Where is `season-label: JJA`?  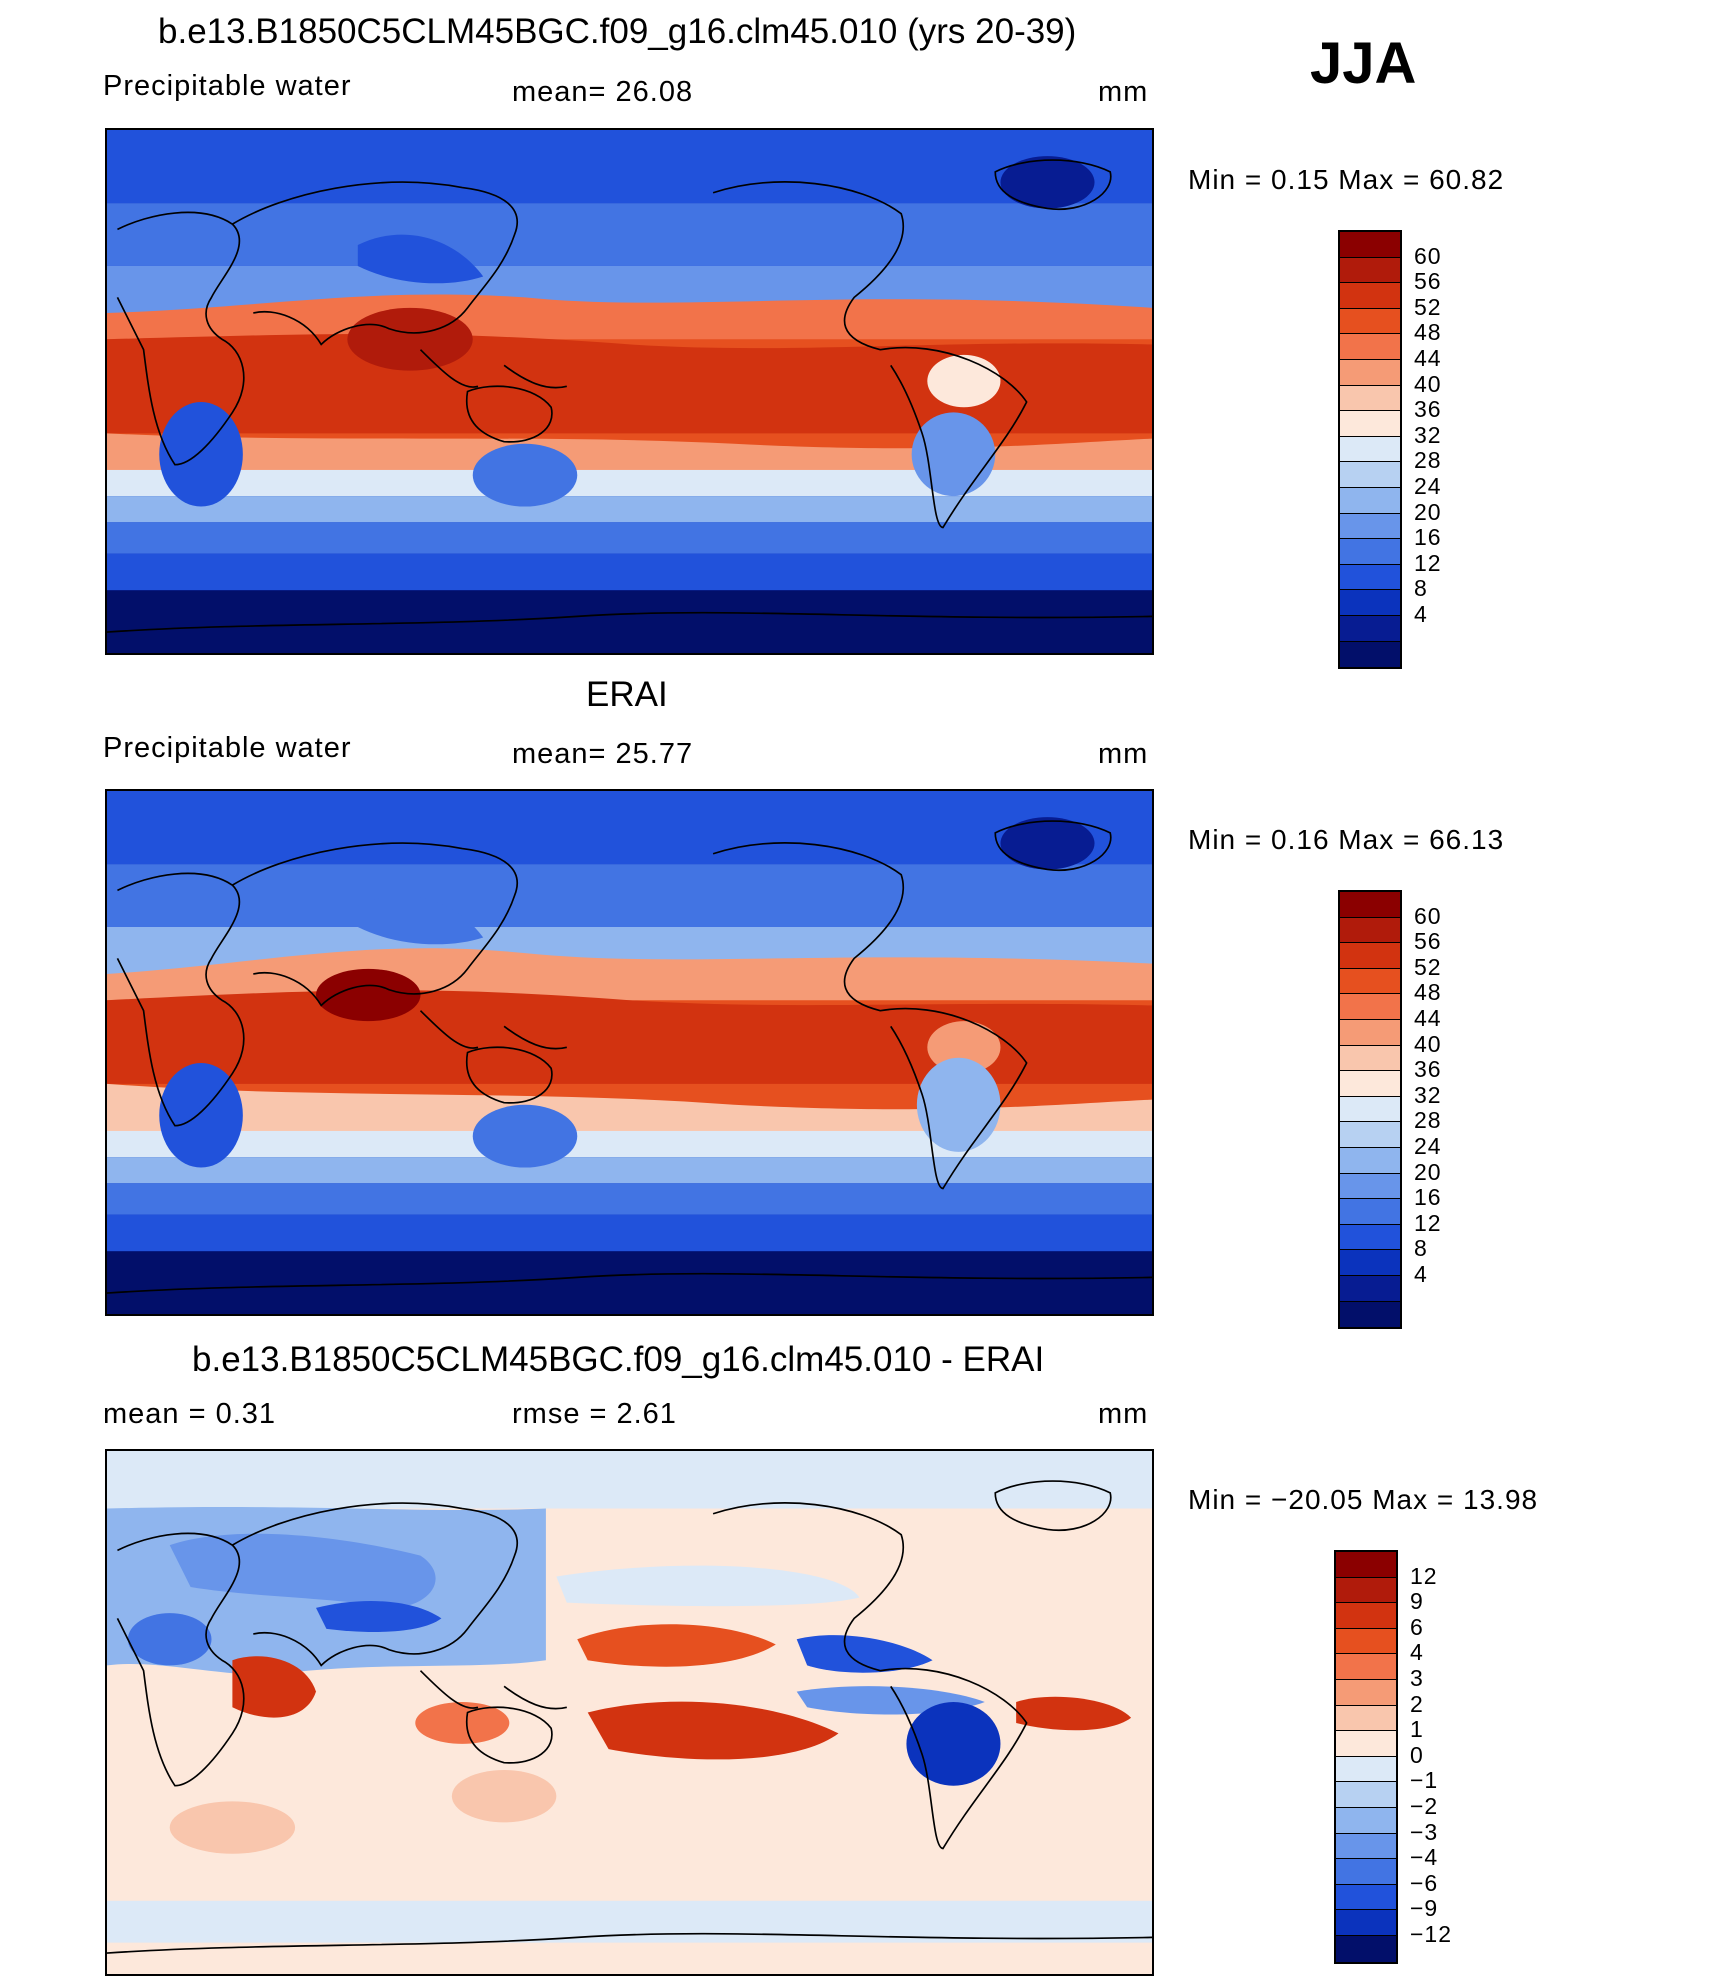
season-label: JJA is located at coordinates (1363, 63).